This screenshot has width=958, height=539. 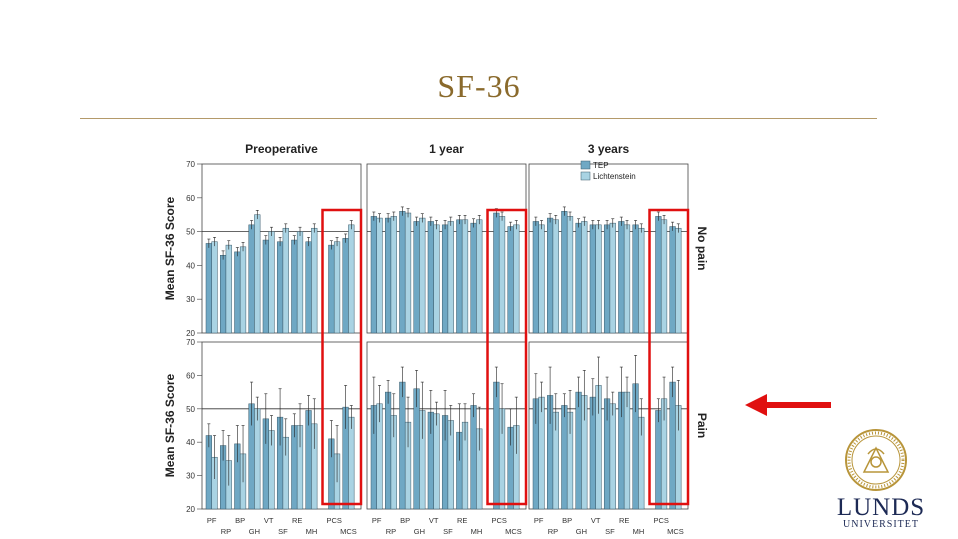 I want to click on slide-title: SF-36, so click(x=479, y=86).